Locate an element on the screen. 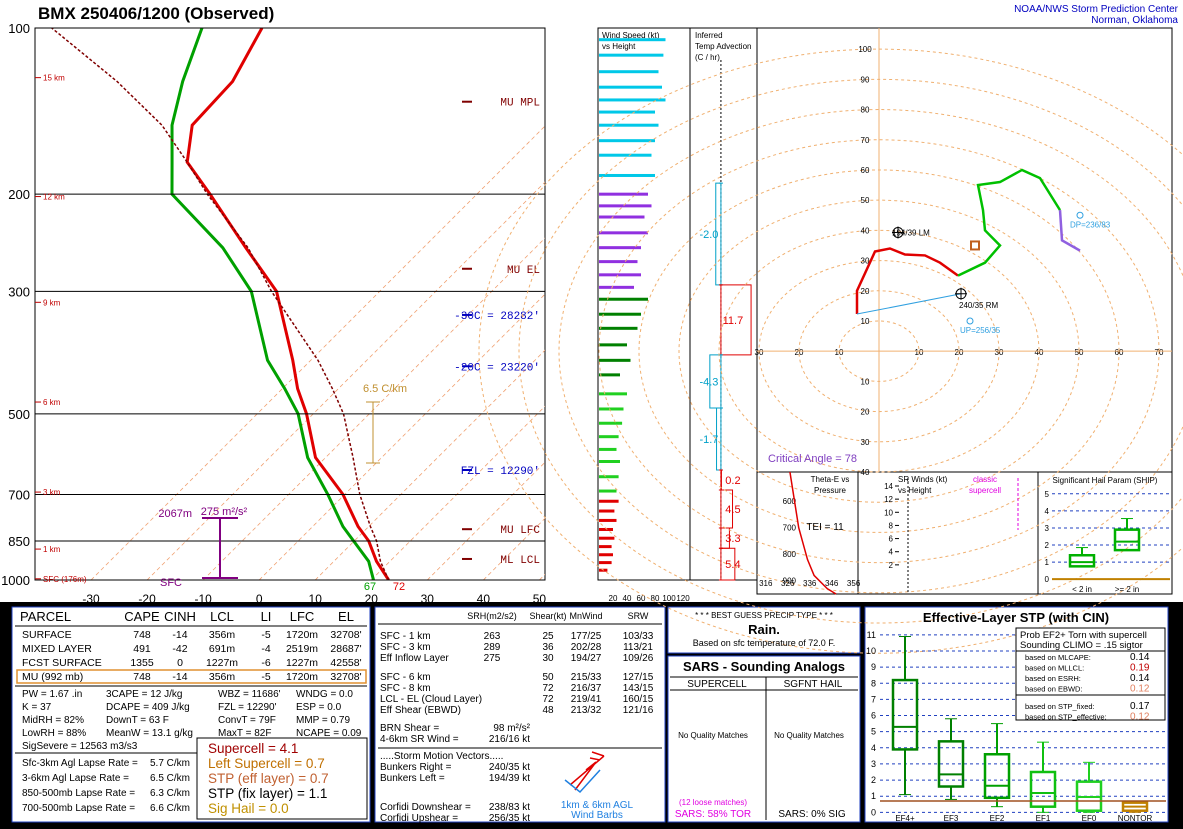  index: WNDG = 0.0 is located at coordinates (324, 694).